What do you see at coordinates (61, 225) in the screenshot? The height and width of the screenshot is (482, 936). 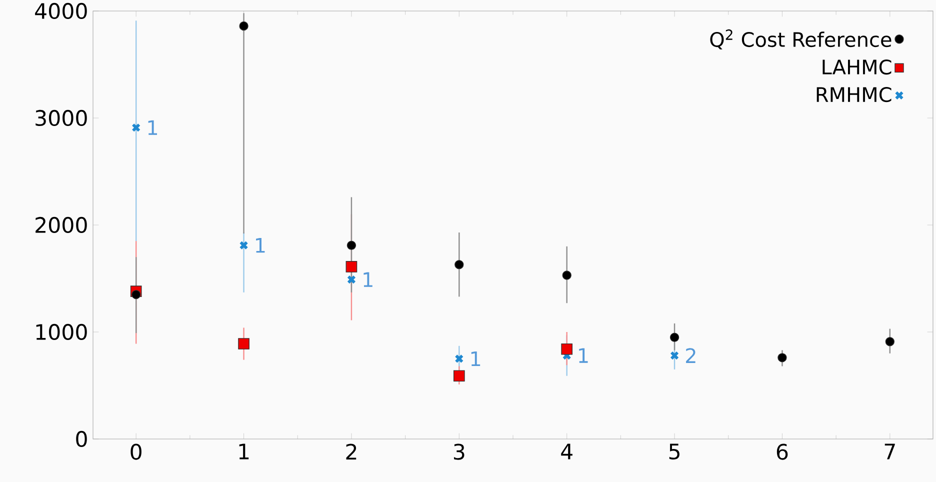 I see `y-tick-label: 2000` at bounding box center [61, 225].